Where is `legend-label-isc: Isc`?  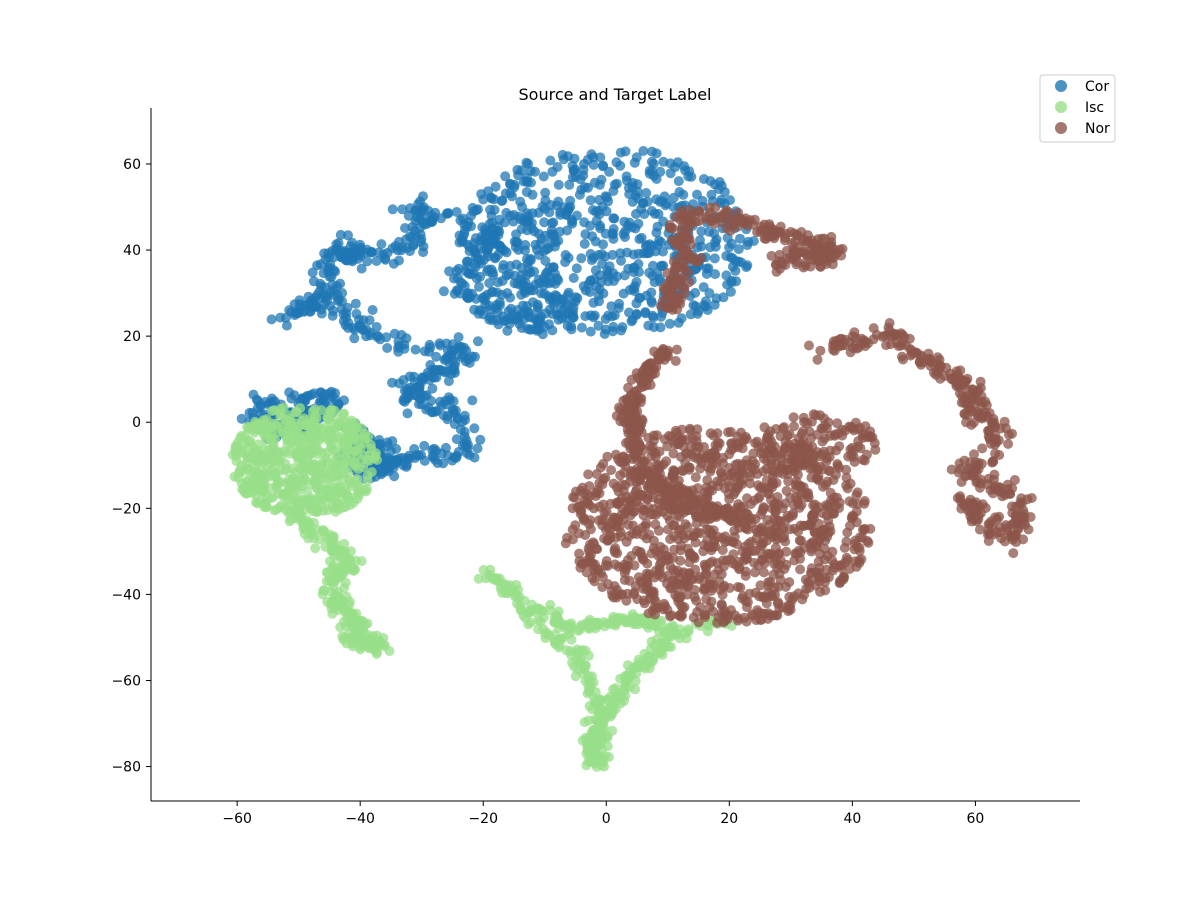 legend-label-isc: Isc is located at coordinates (1094, 108).